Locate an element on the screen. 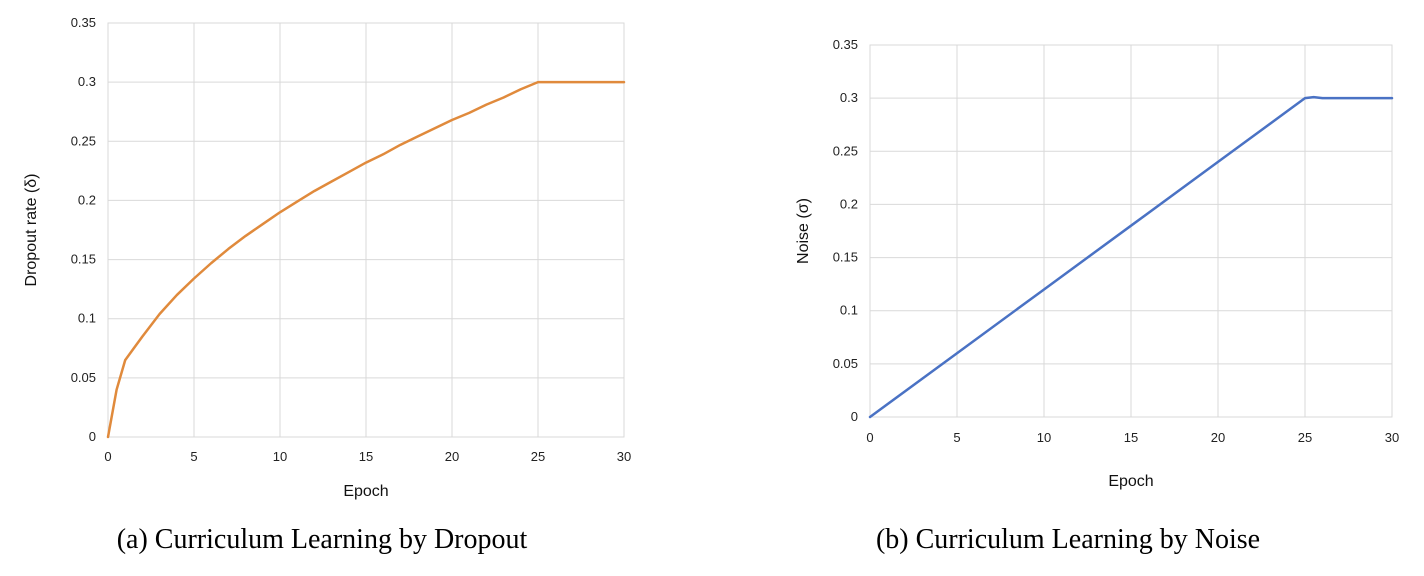 The height and width of the screenshot is (576, 1424). y-axis-title: Dropout rate (δ) is located at coordinates (31, 230).